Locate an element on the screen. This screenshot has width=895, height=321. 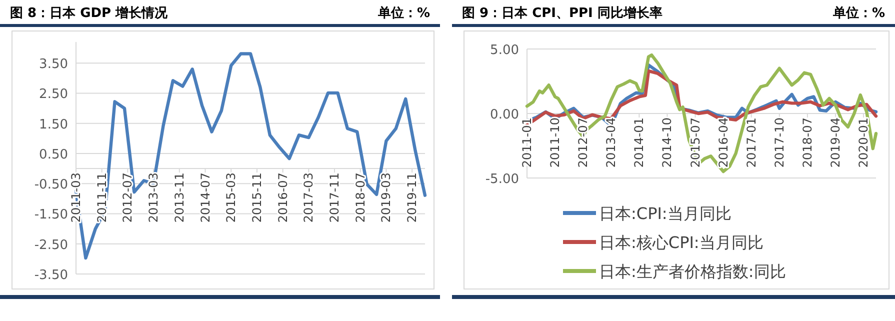
y-tick-label: 0.00 is located at coordinates (504, 115).